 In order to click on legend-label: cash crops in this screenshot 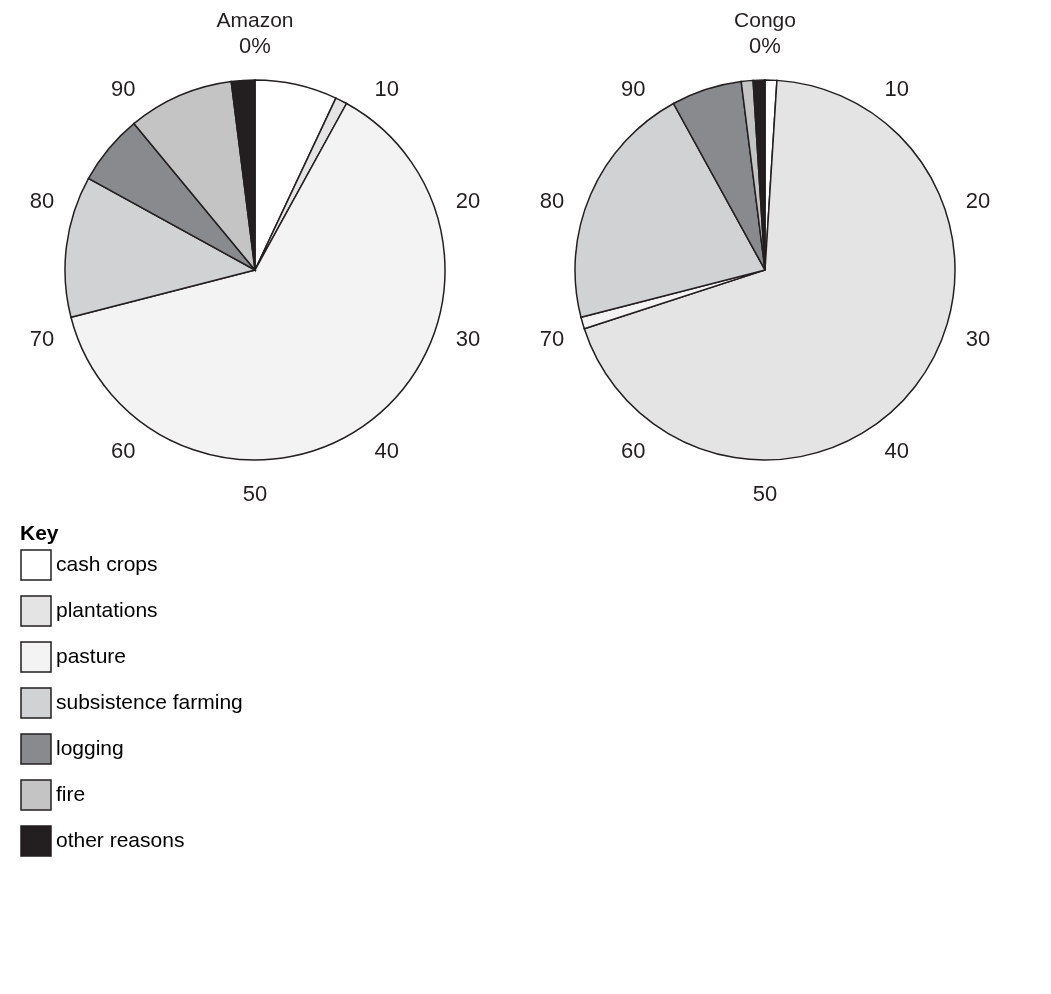, I will do `click(107, 563)`.